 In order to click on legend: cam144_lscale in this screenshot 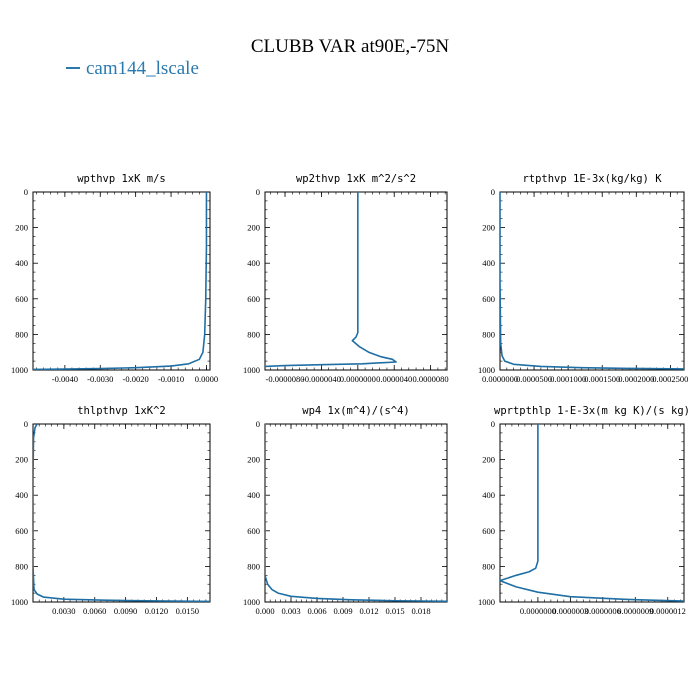, I will do `click(132, 69)`.